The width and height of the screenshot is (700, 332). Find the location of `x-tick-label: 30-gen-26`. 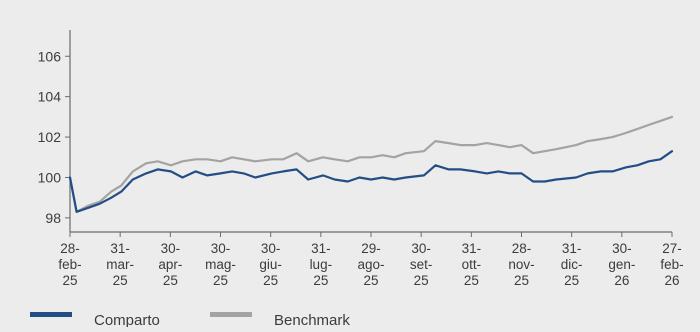

x-tick-label: 30-gen-26 is located at coordinates (621, 264).